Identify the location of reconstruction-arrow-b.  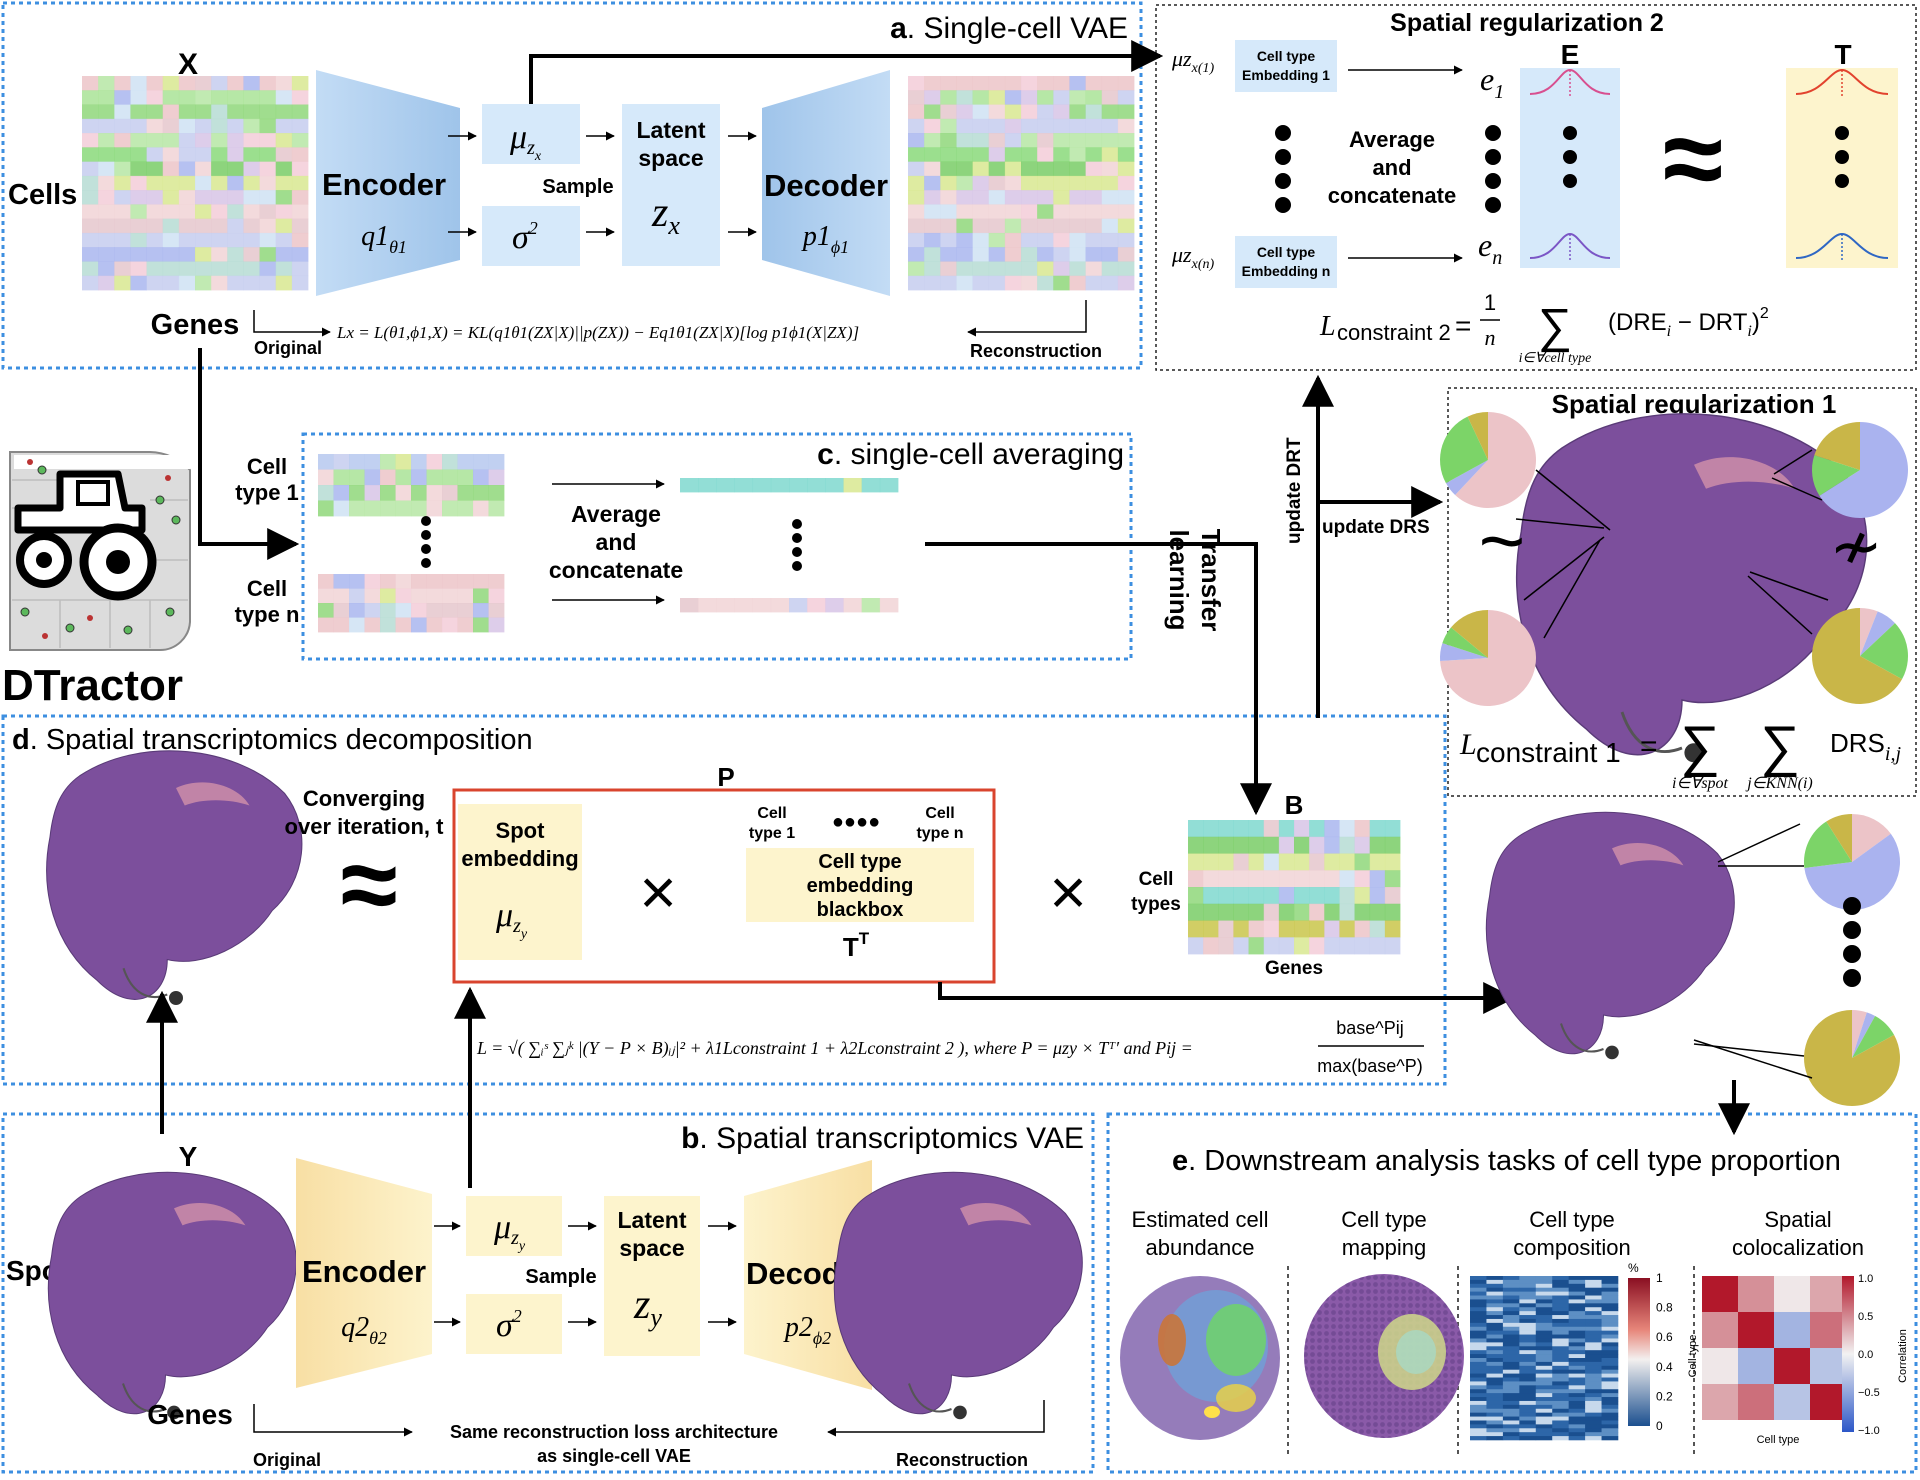
(936, 1418).